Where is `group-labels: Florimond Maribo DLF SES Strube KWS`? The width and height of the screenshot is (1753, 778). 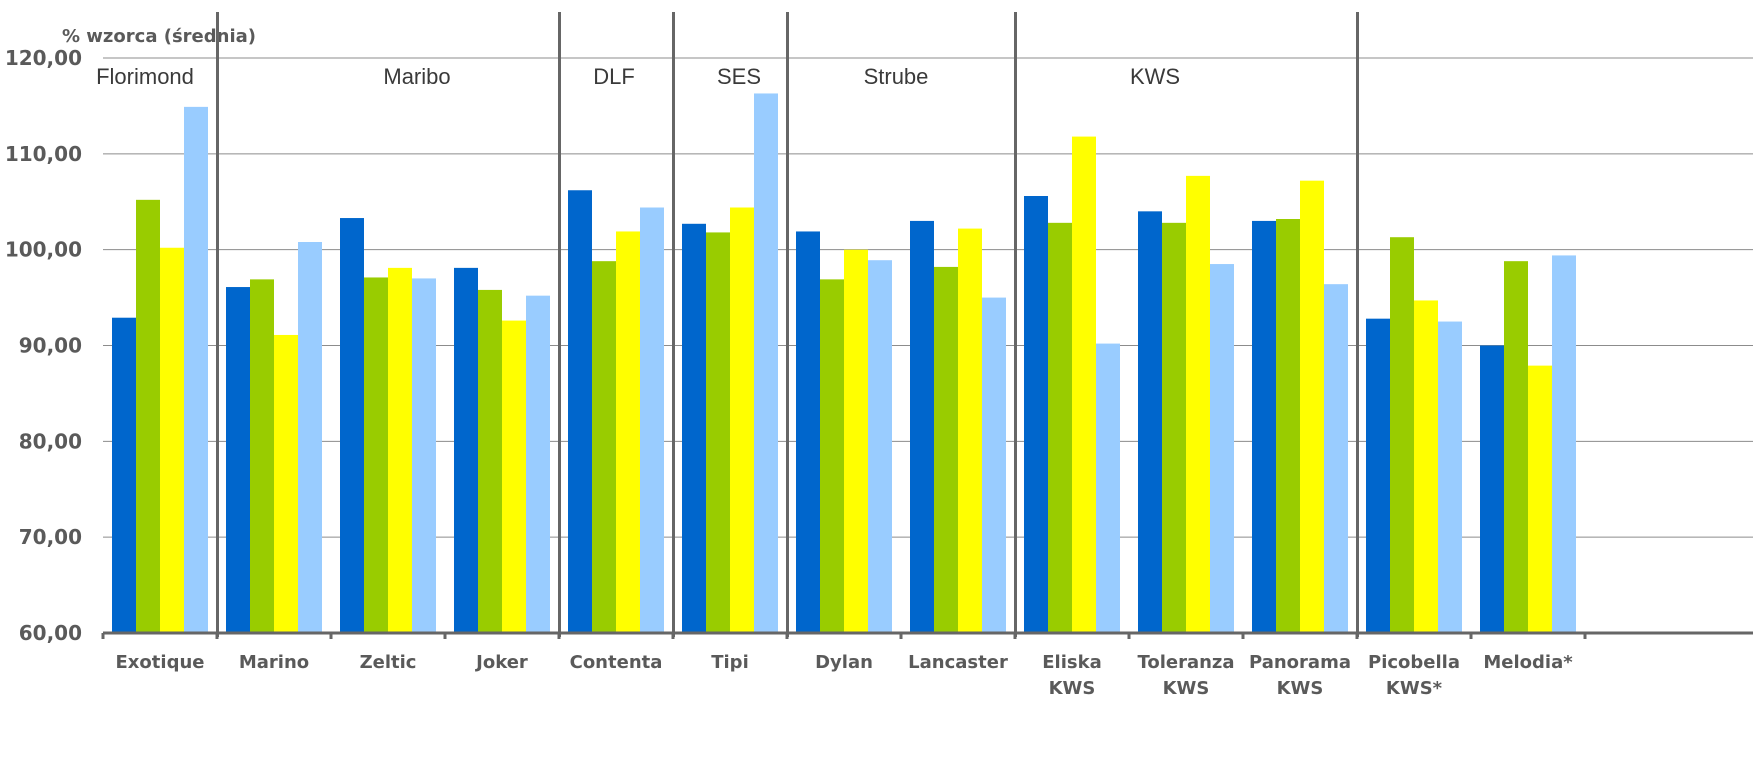
group-labels: Florimond Maribo DLF SES Strube KWS is located at coordinates (638, 76).